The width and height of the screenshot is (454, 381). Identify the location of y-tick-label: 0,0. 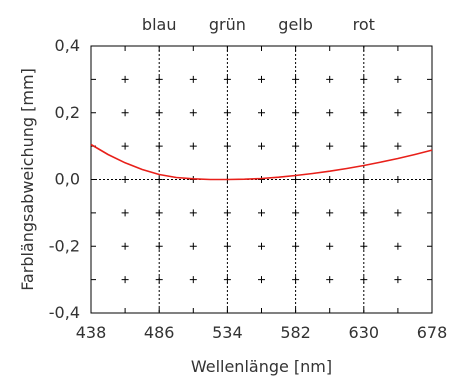
(67, 179).